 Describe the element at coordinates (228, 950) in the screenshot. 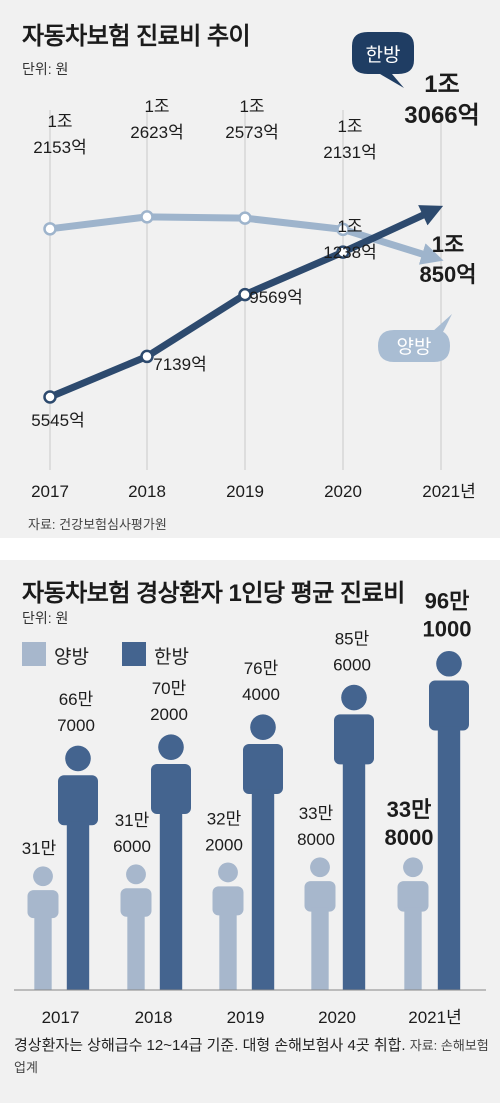

I see `figure-yangbang-2-legs` at that location.